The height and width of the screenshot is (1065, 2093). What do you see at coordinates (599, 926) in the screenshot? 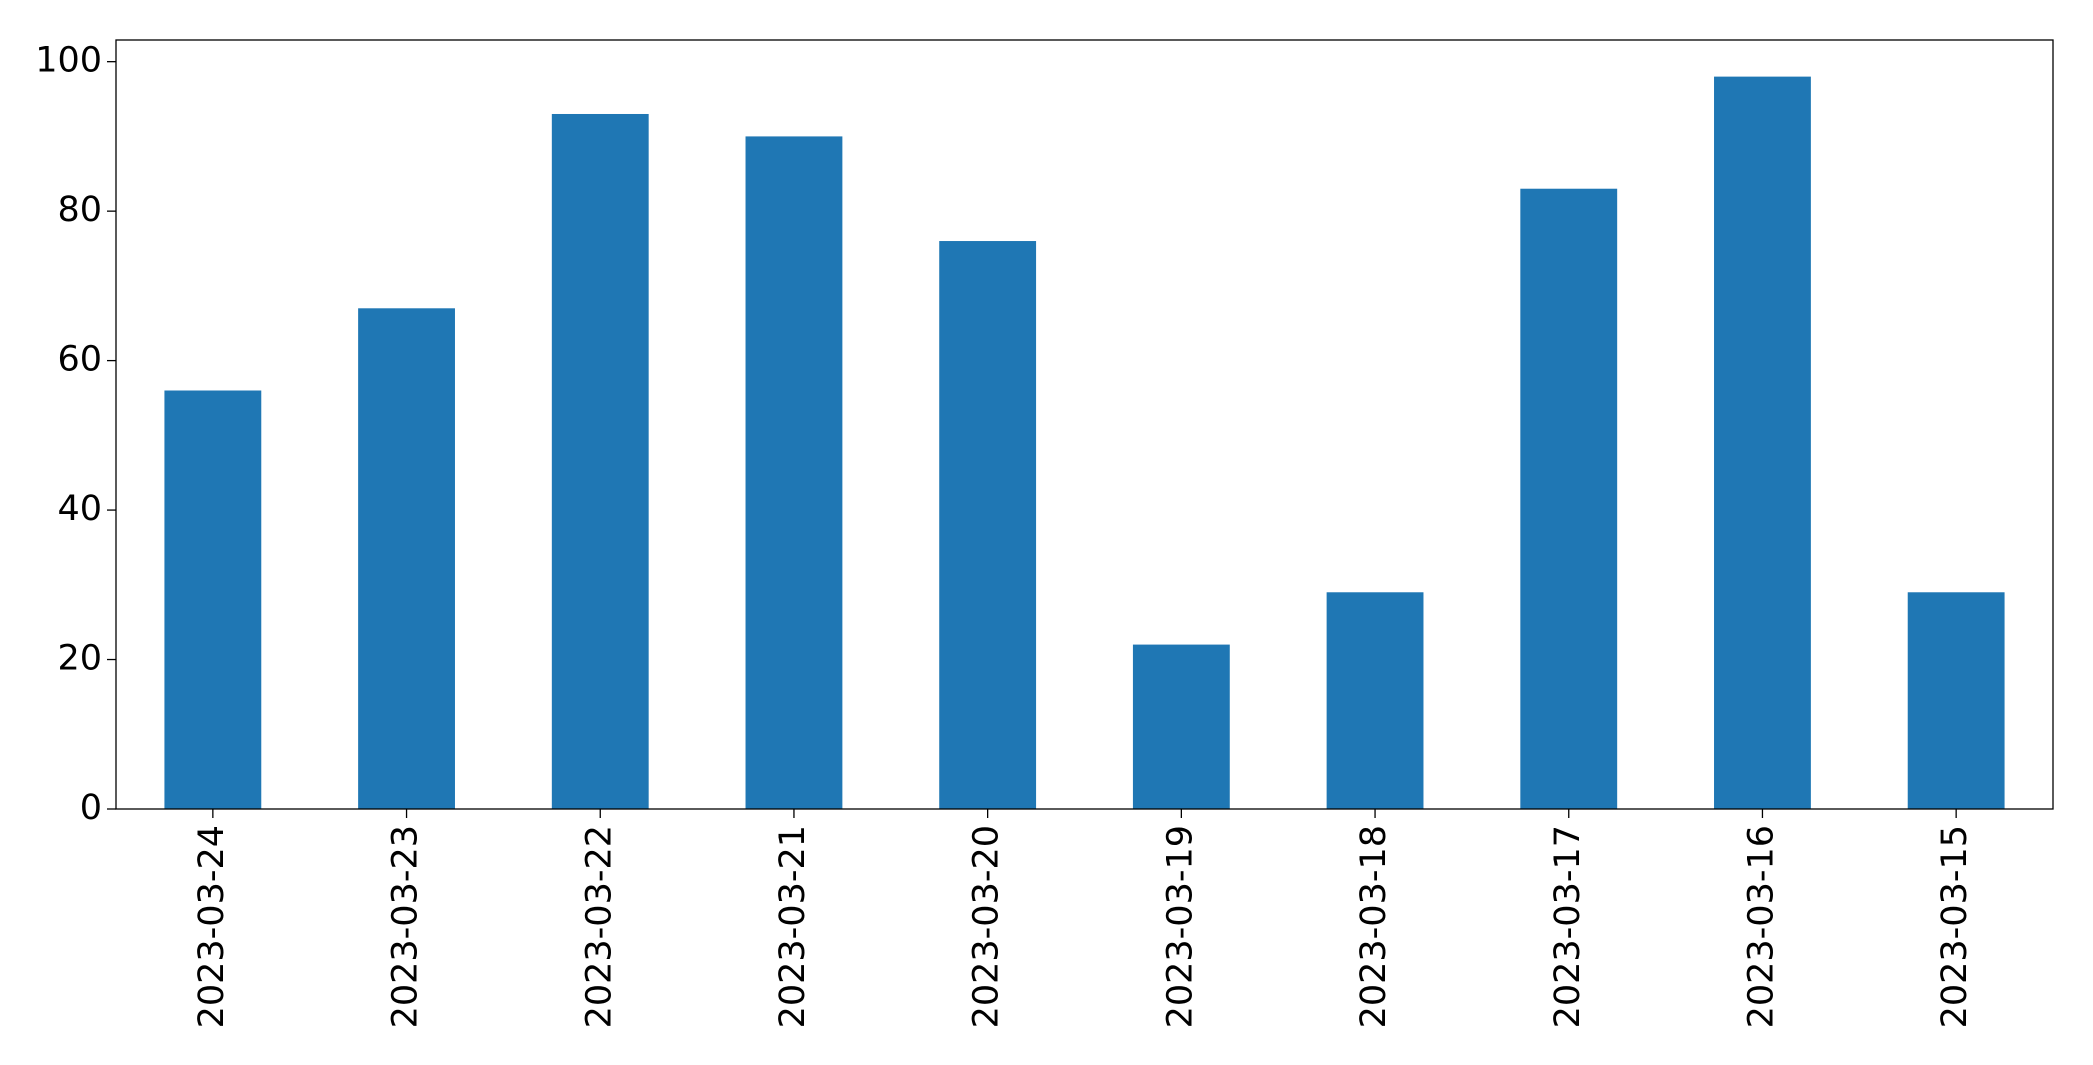
I see `x-tick-label: 2023-03-22` at bounding box center [599, 926].